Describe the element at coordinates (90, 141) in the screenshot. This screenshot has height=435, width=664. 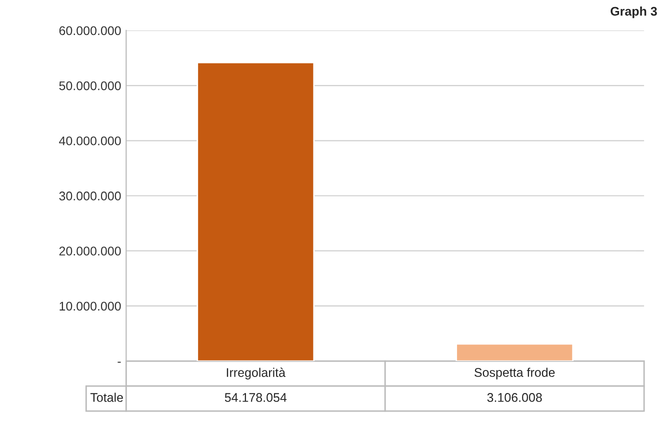
I see `y-tick-label: 40.000.000` at that location.